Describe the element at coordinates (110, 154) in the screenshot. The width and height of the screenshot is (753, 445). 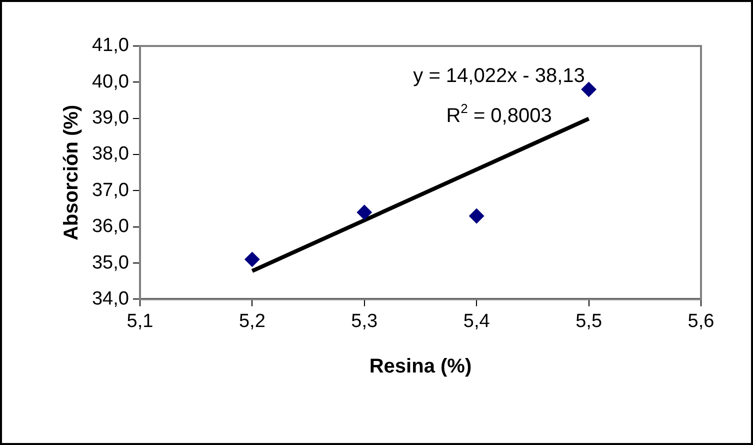
I see `y-tick-label: 38,0` at that location.